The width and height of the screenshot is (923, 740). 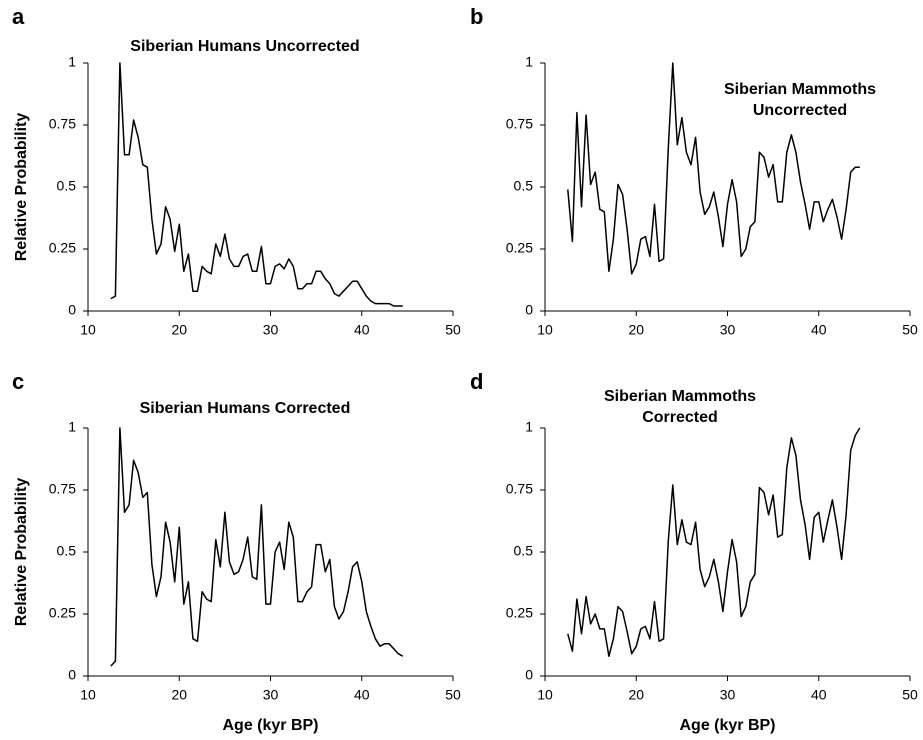 What do you see at coordinates (800, 110) in the screenshot?
I see `title-line: Uncorrected` at bounding box center [800, 110].